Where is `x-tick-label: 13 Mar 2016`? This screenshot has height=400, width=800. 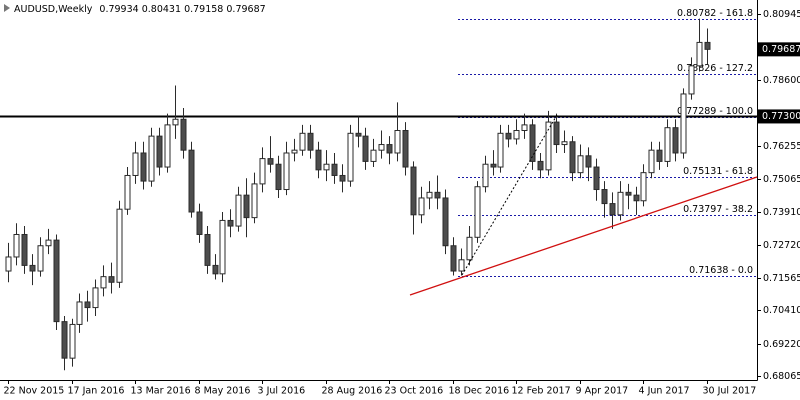
x-tick-label: 13 Mar 2016 is located at coordinates (161, 391).